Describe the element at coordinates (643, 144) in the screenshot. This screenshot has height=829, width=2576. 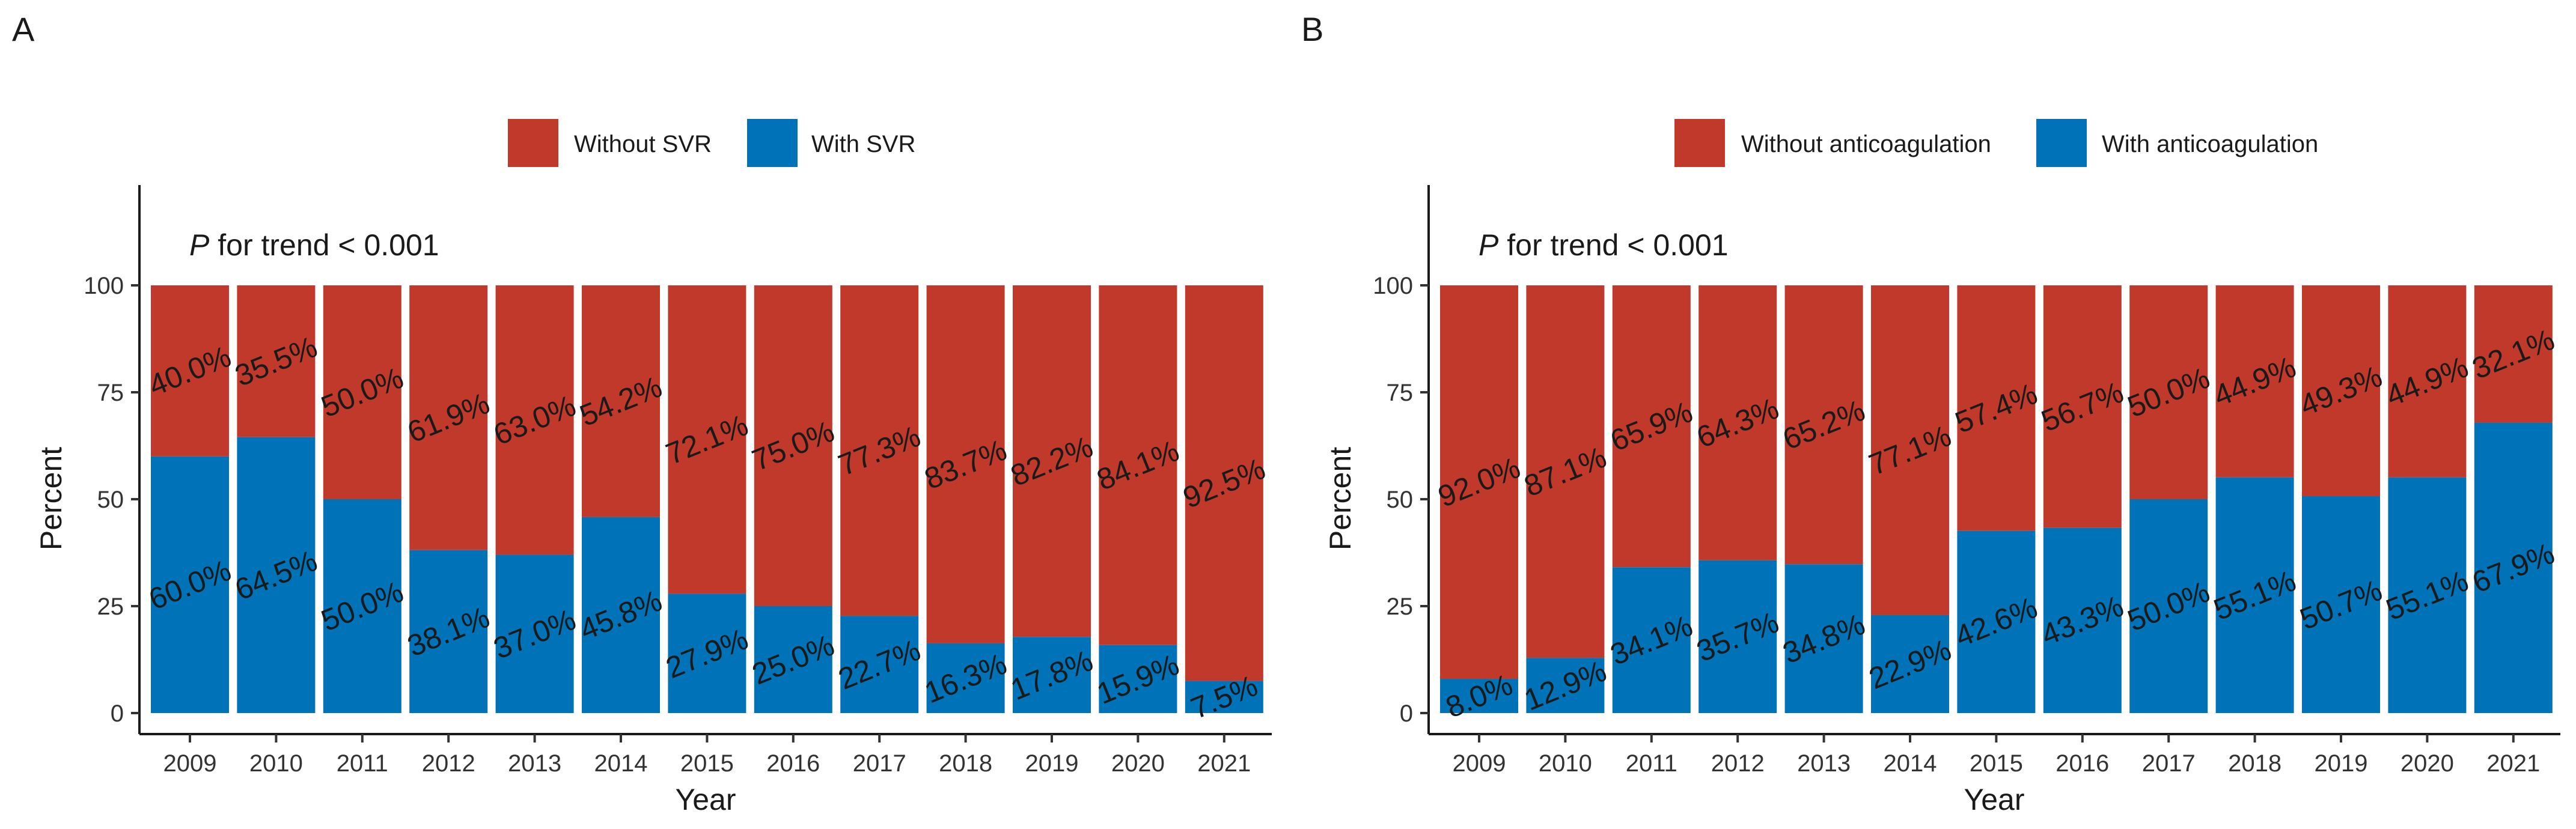
I see `legend-label-without: Without SVR` at that location.